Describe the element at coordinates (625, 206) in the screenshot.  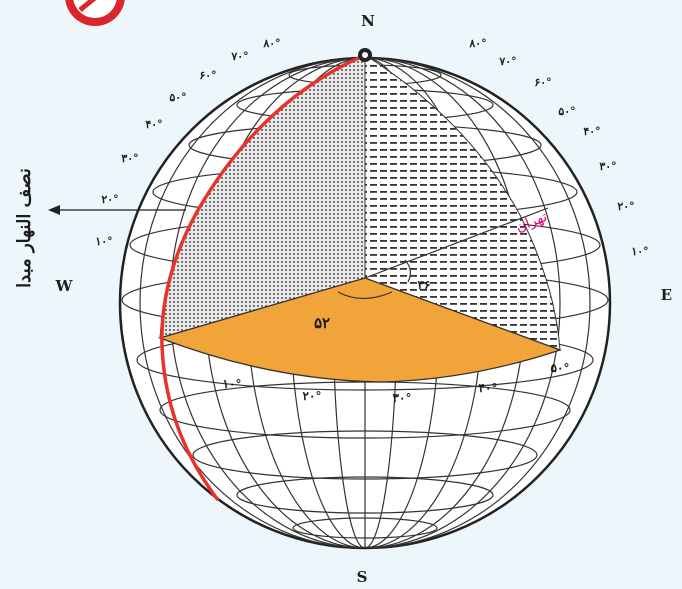
I see `right-lat-label: ۲۰°` at that location.